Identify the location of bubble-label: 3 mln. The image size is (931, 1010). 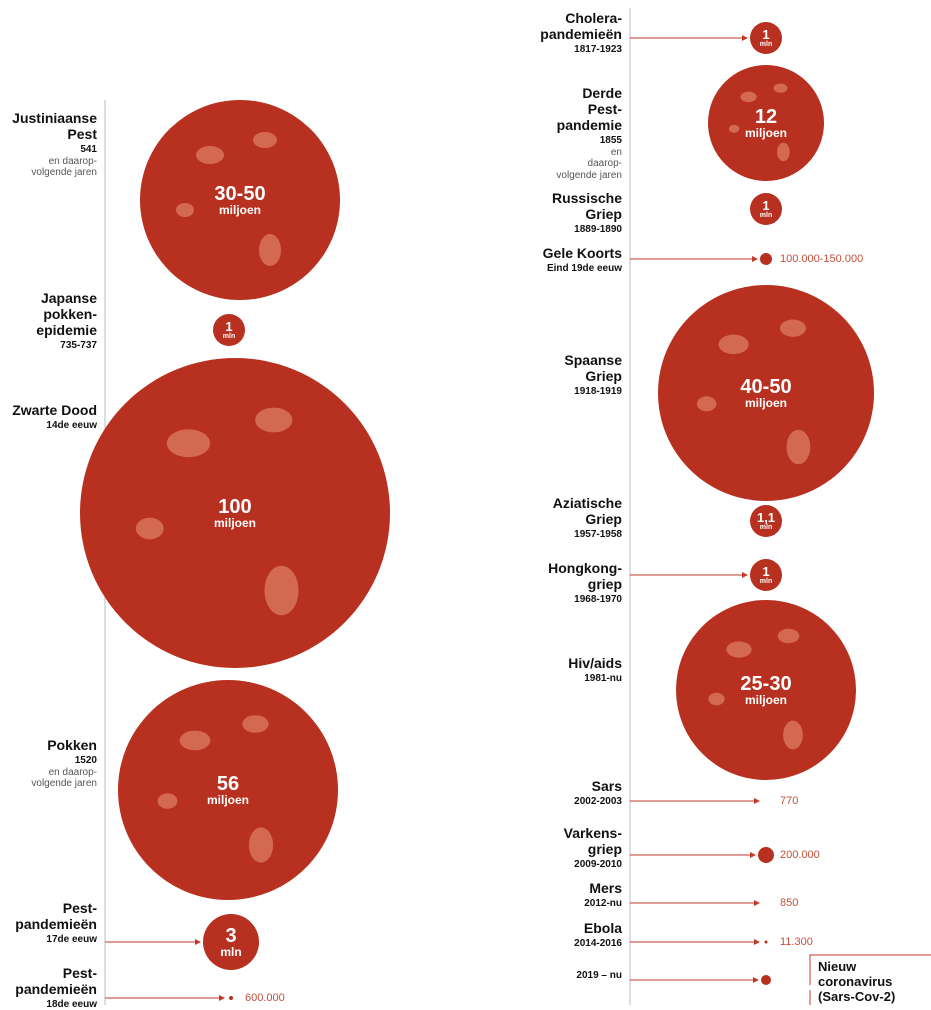
(230, 942).